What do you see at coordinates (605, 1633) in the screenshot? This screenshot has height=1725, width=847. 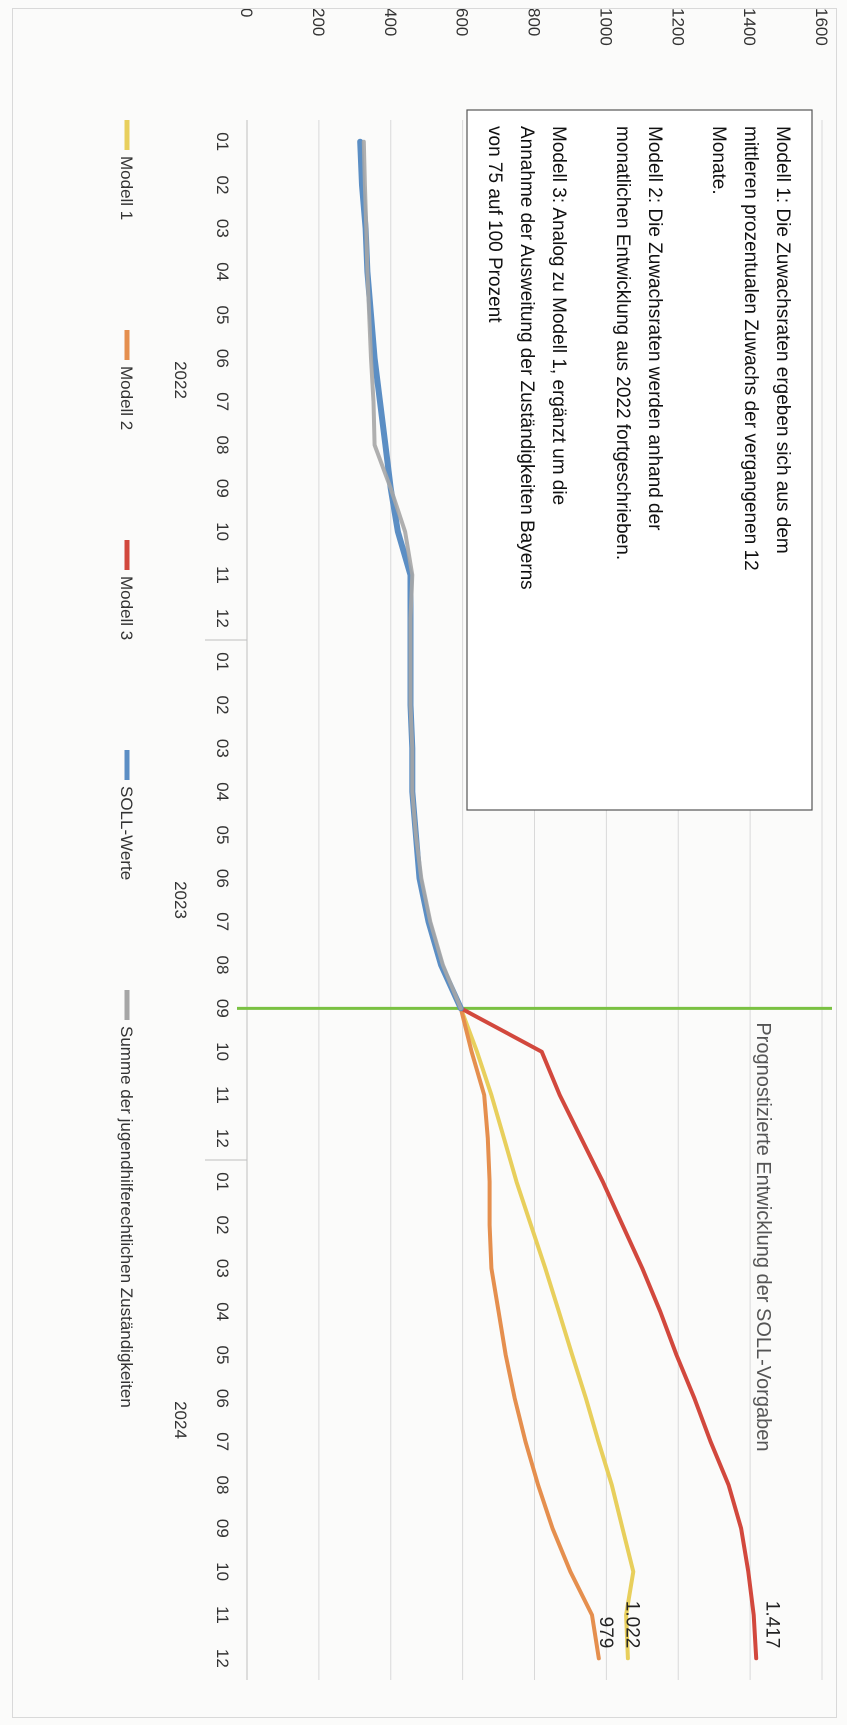 I see `end-value-label: 979` at bounding box center [605, 1633].